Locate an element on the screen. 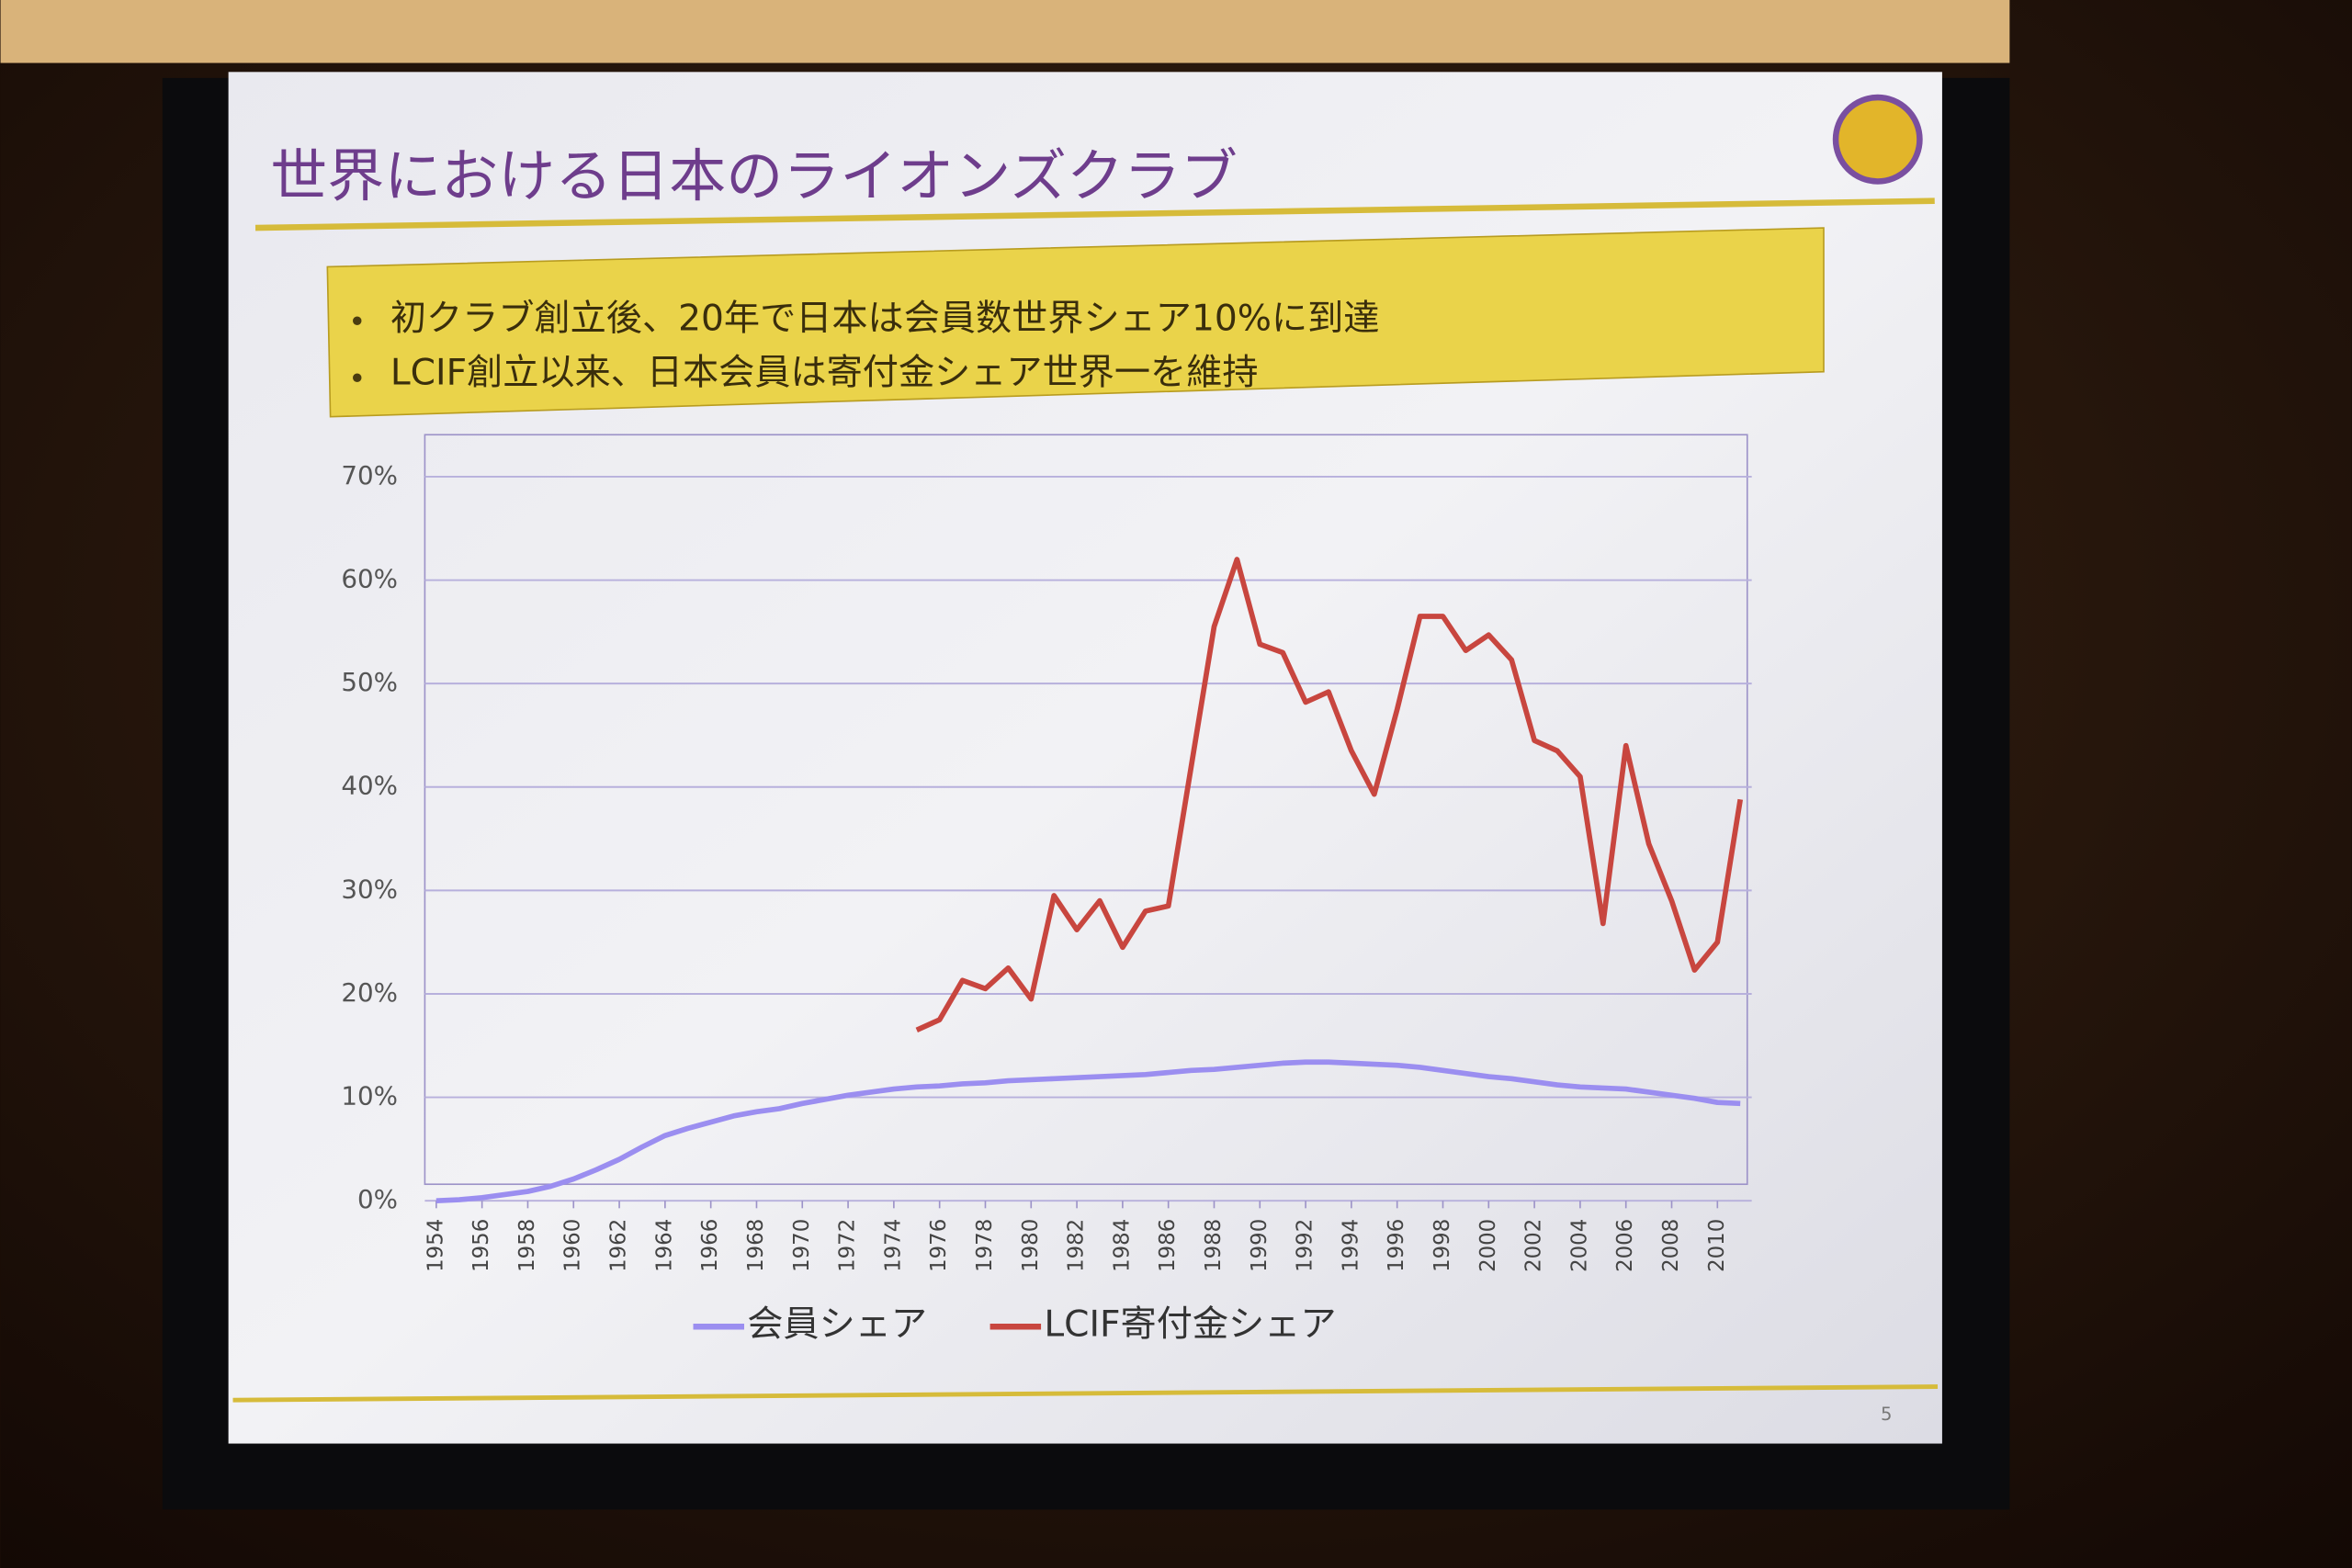 This screenshot has width=2352, height=1568. x-tick-label: 1986 is located at coordinates (1168, 1245).